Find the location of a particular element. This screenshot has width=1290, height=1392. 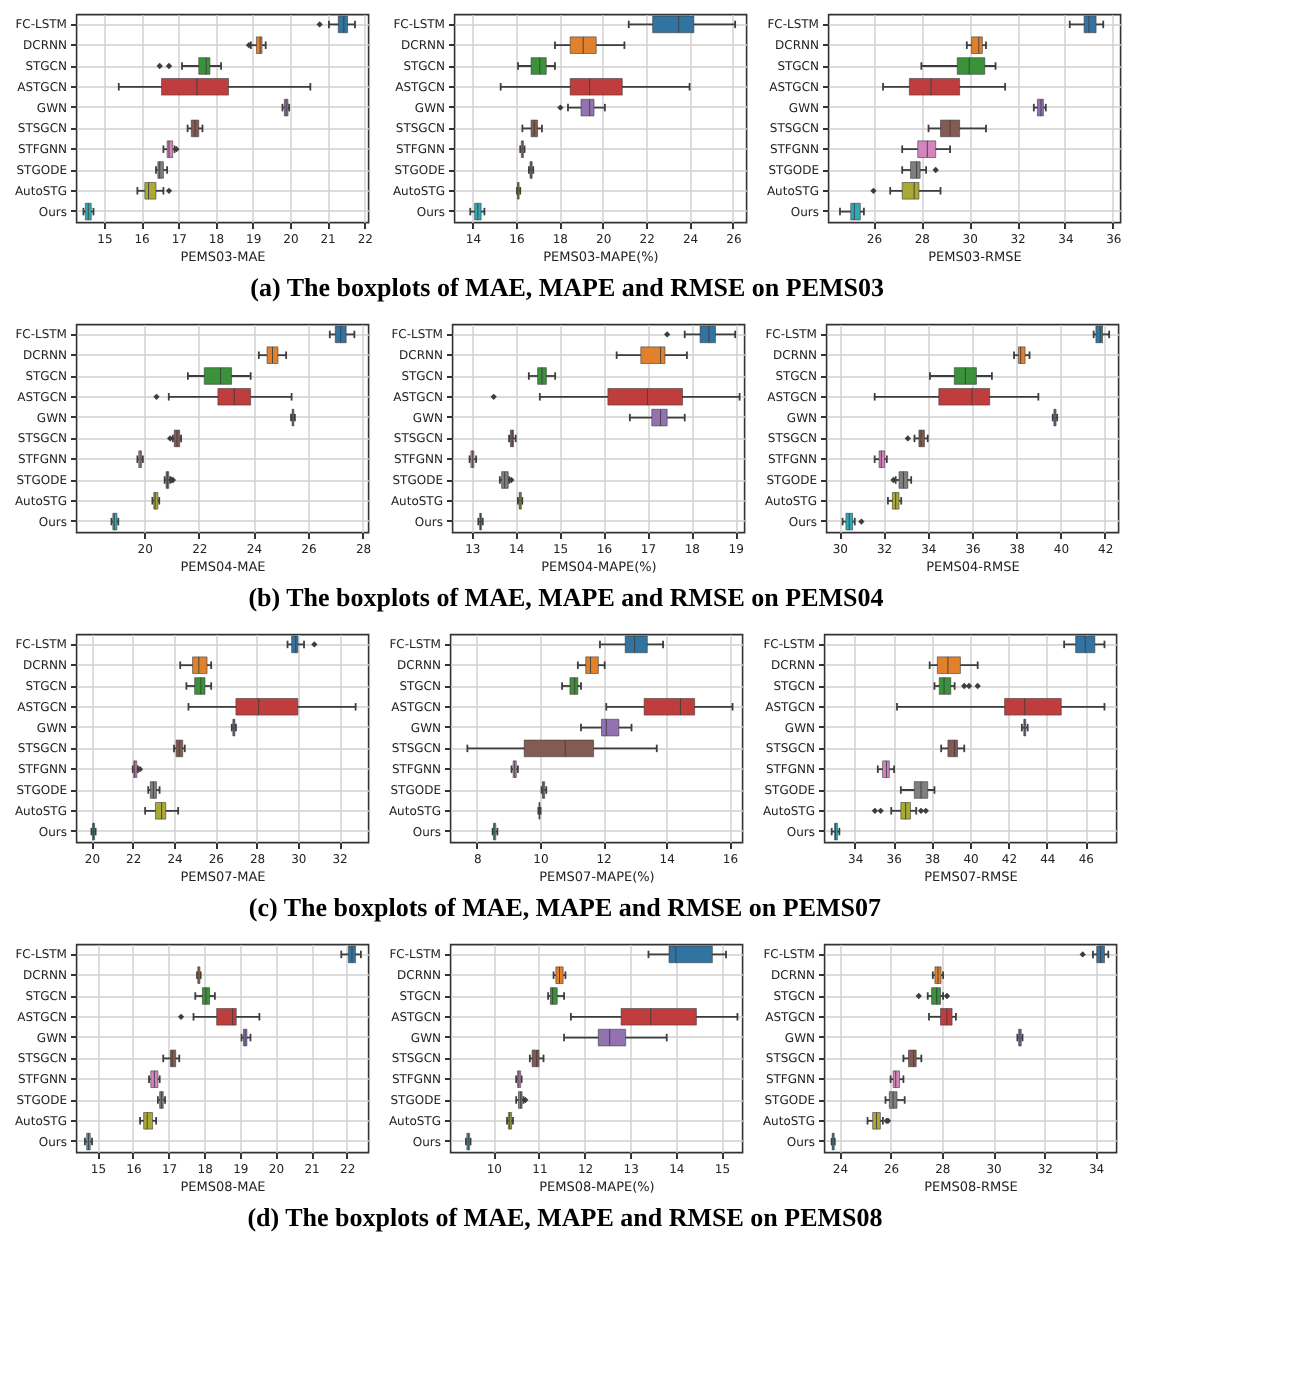

text: (d) The boxplots of MAE, MAPE and RMSE on PEMS08 is located at coordinates (565, 1216).